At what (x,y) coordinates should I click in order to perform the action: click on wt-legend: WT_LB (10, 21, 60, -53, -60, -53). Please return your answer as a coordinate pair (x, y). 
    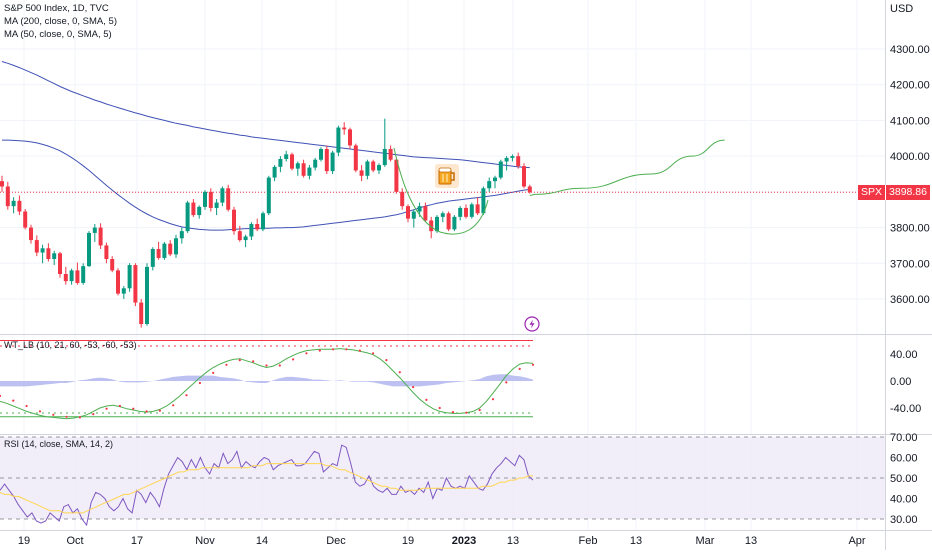
    Looking at the image, I should click on (70, 345).